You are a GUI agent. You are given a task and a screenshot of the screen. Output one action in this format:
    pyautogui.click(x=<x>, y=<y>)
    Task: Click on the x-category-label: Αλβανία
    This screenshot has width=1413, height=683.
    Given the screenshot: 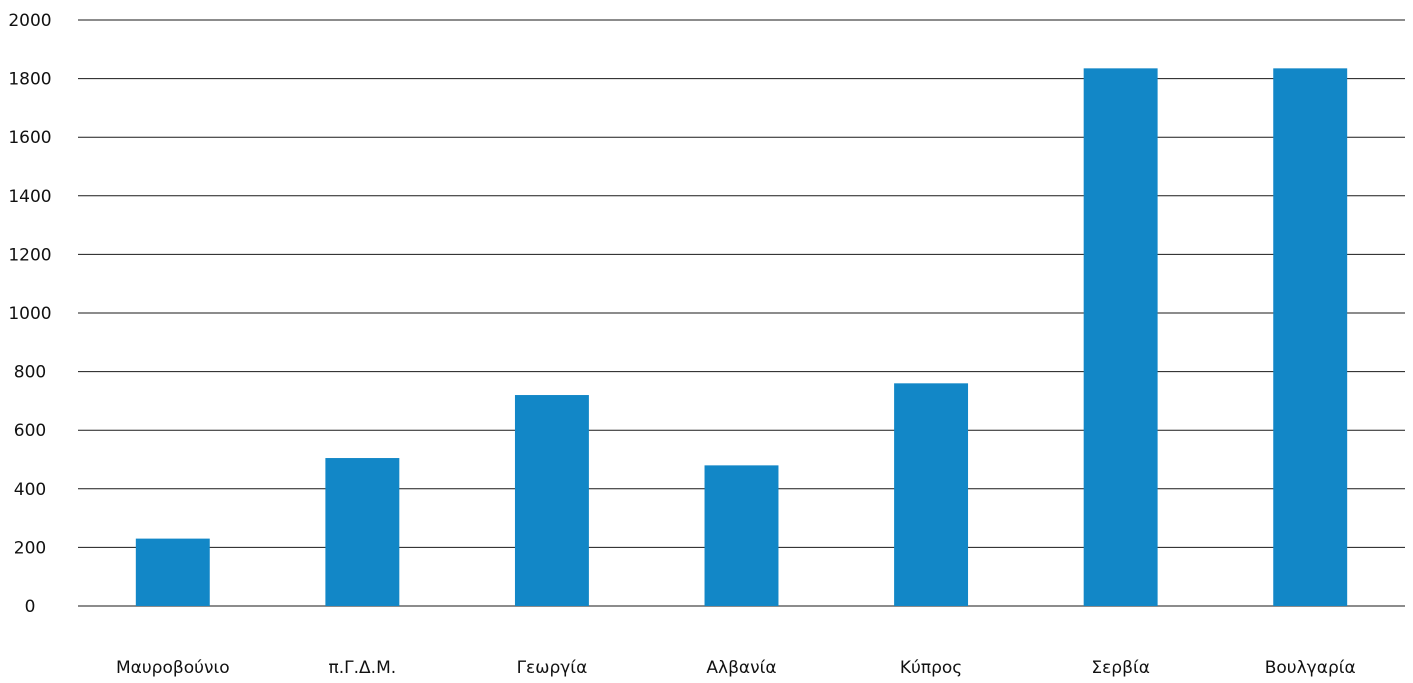 What is the action you would take?
    pyautogui.click(x=741, y=668)
    